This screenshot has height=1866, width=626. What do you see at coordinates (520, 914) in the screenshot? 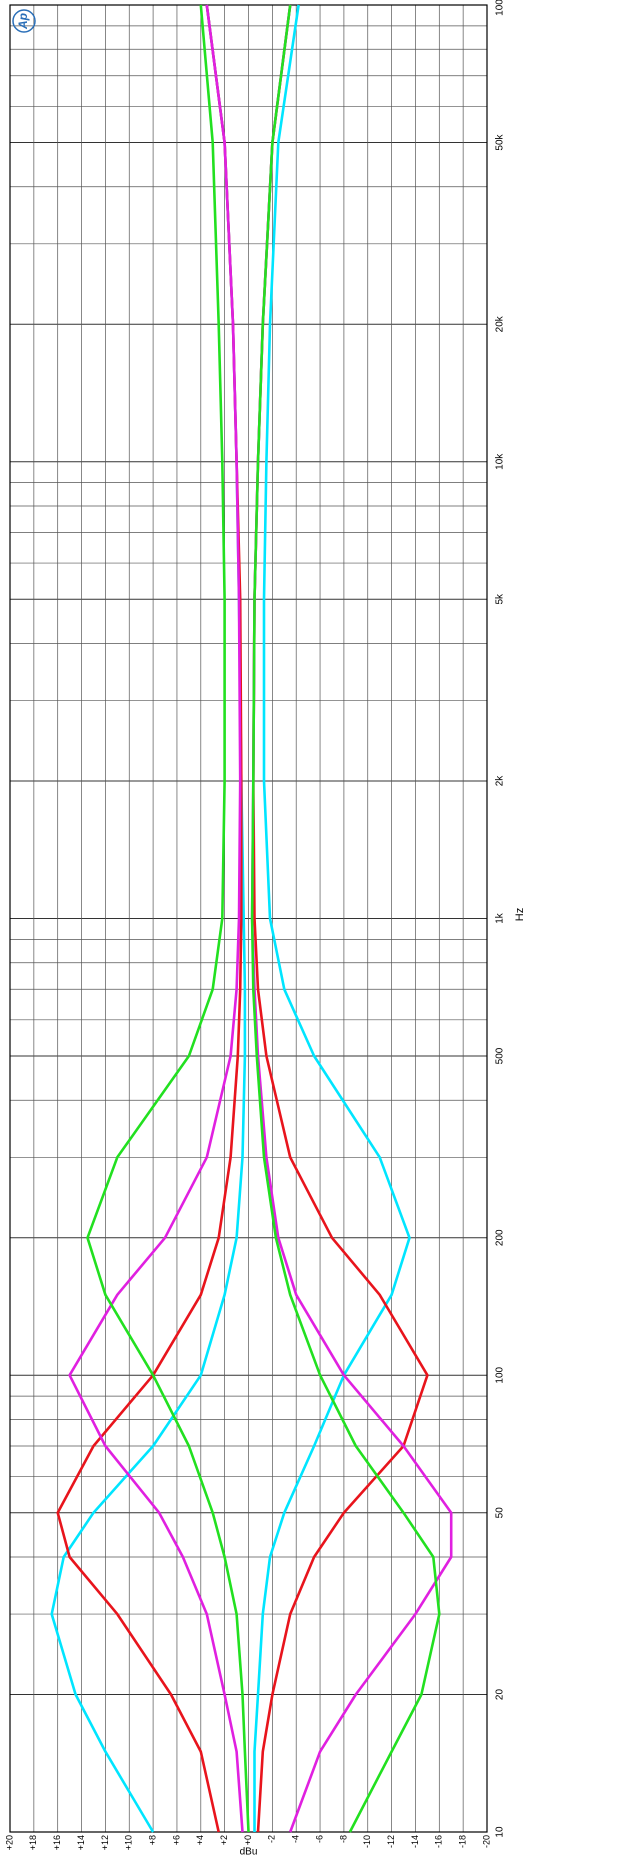
I see `x-axis-label: Hz` at bounding box center [520, 914].